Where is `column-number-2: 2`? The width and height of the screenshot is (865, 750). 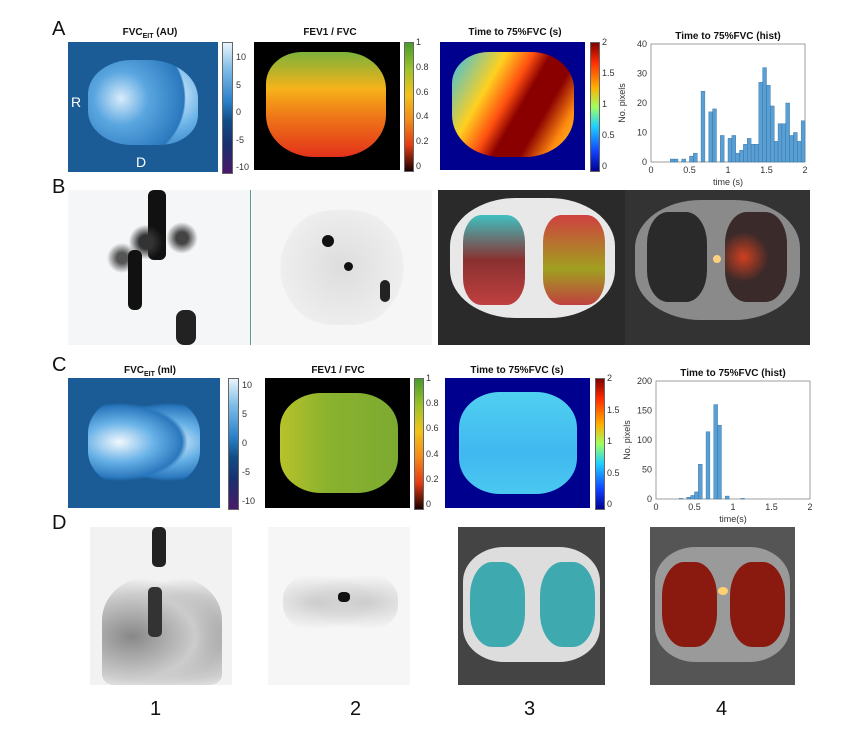 column-number-2: 2 is located at coordinates (356, 709).